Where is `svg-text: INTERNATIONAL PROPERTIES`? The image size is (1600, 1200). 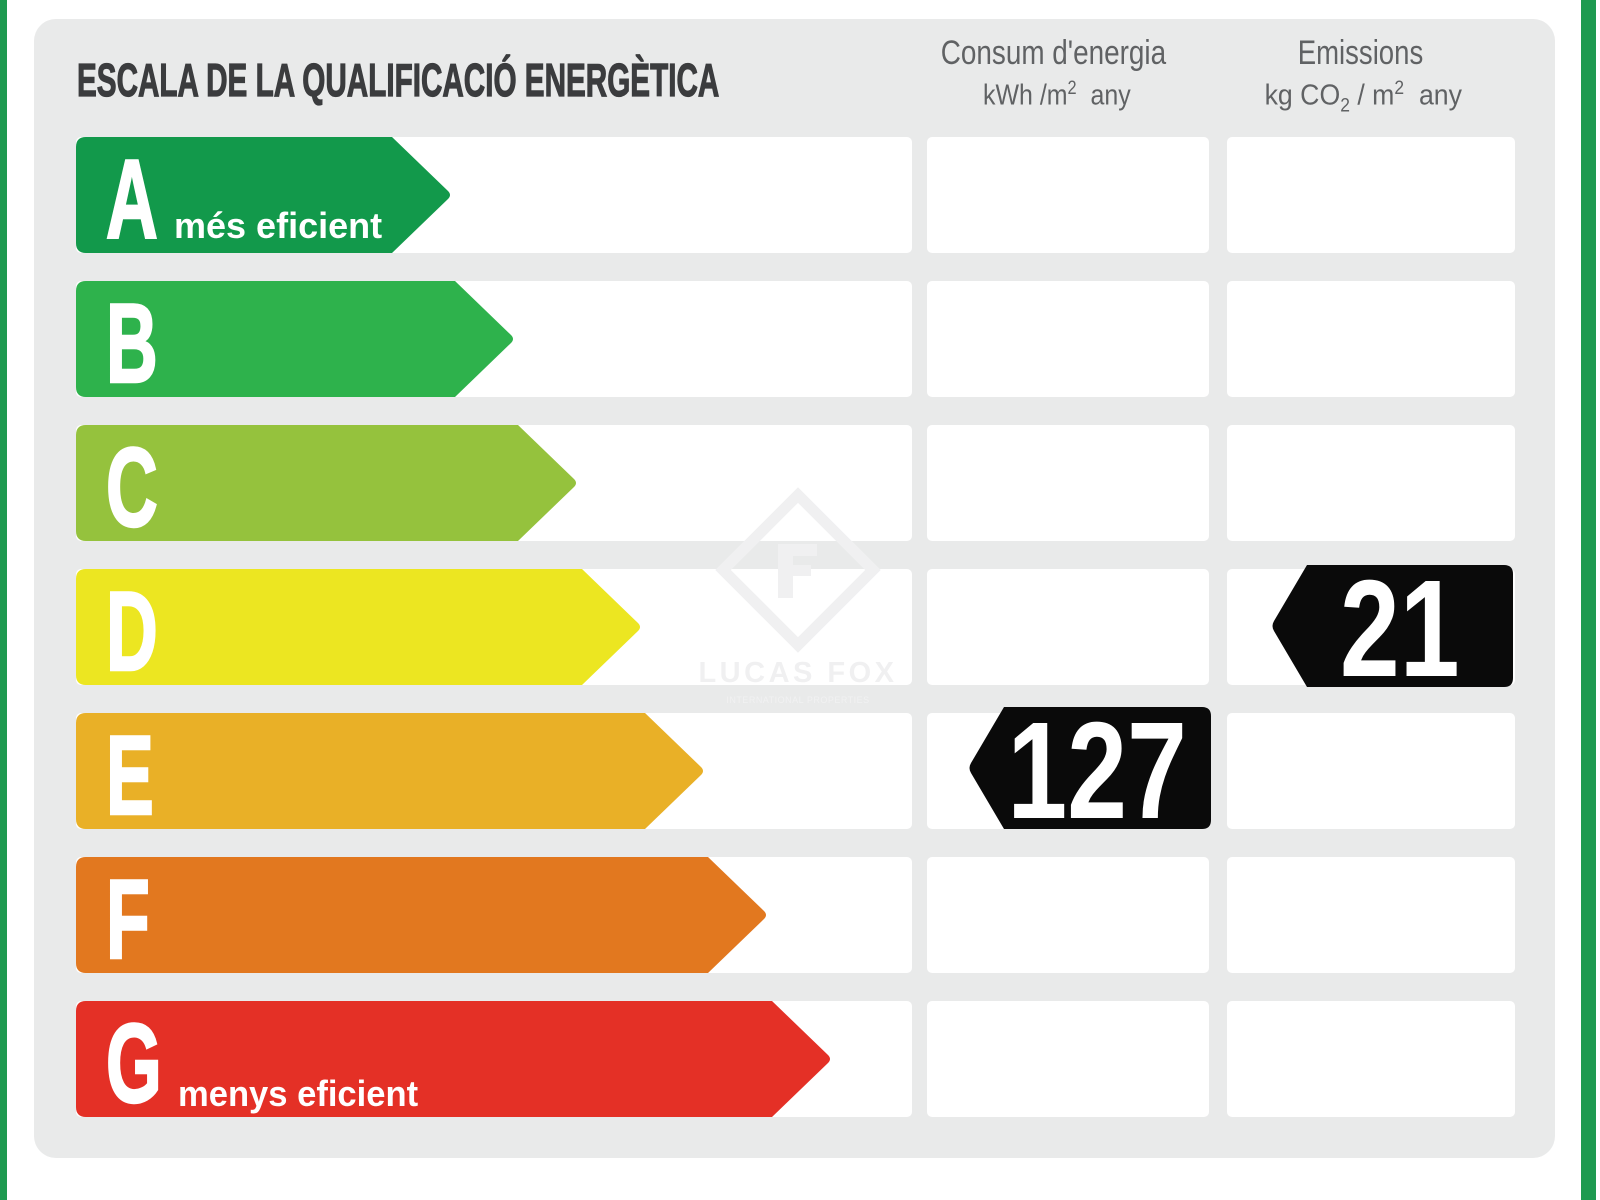 svg-text: INTERNATIONAL PROPERTIES is located at coordinates (797, 700).